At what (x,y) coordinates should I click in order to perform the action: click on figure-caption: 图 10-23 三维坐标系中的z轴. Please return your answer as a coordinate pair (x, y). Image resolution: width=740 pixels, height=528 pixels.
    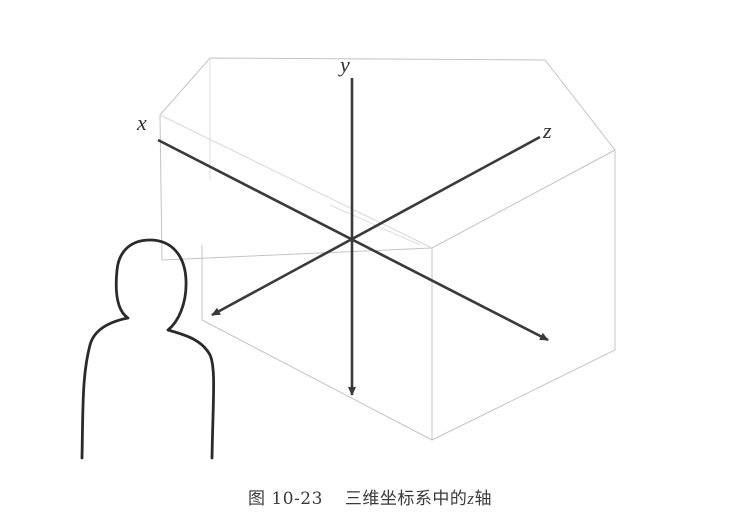
    Looking at the image, I should click on (370, 496).